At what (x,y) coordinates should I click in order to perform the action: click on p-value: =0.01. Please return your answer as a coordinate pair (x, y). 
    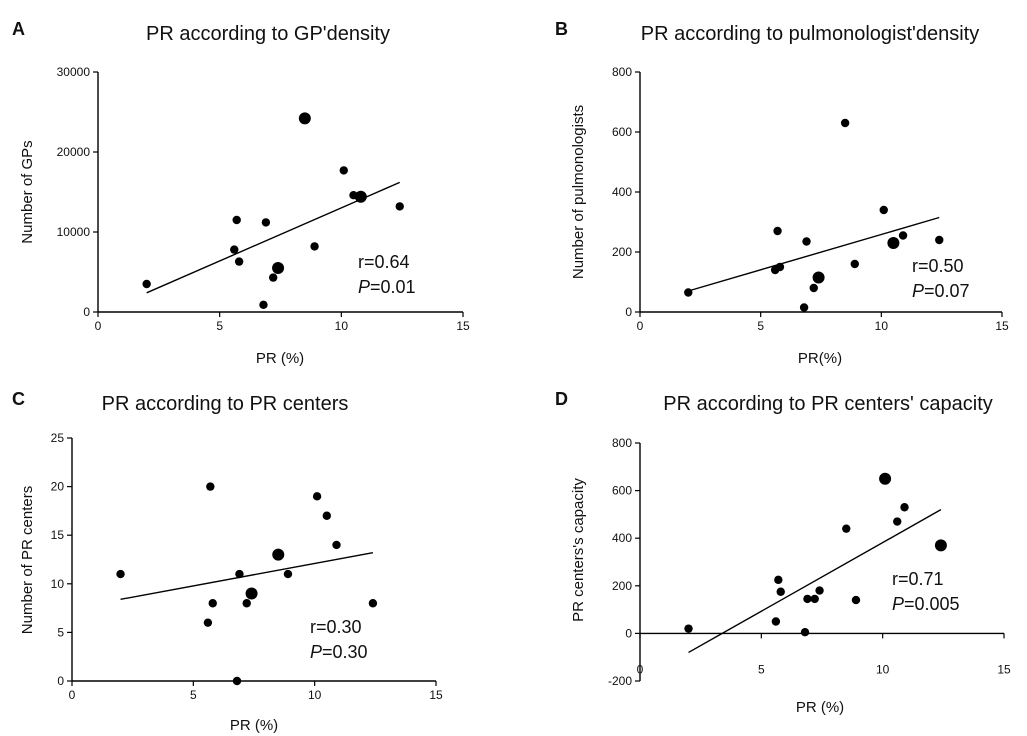
    Looking at the image, I should click on (393, 287).